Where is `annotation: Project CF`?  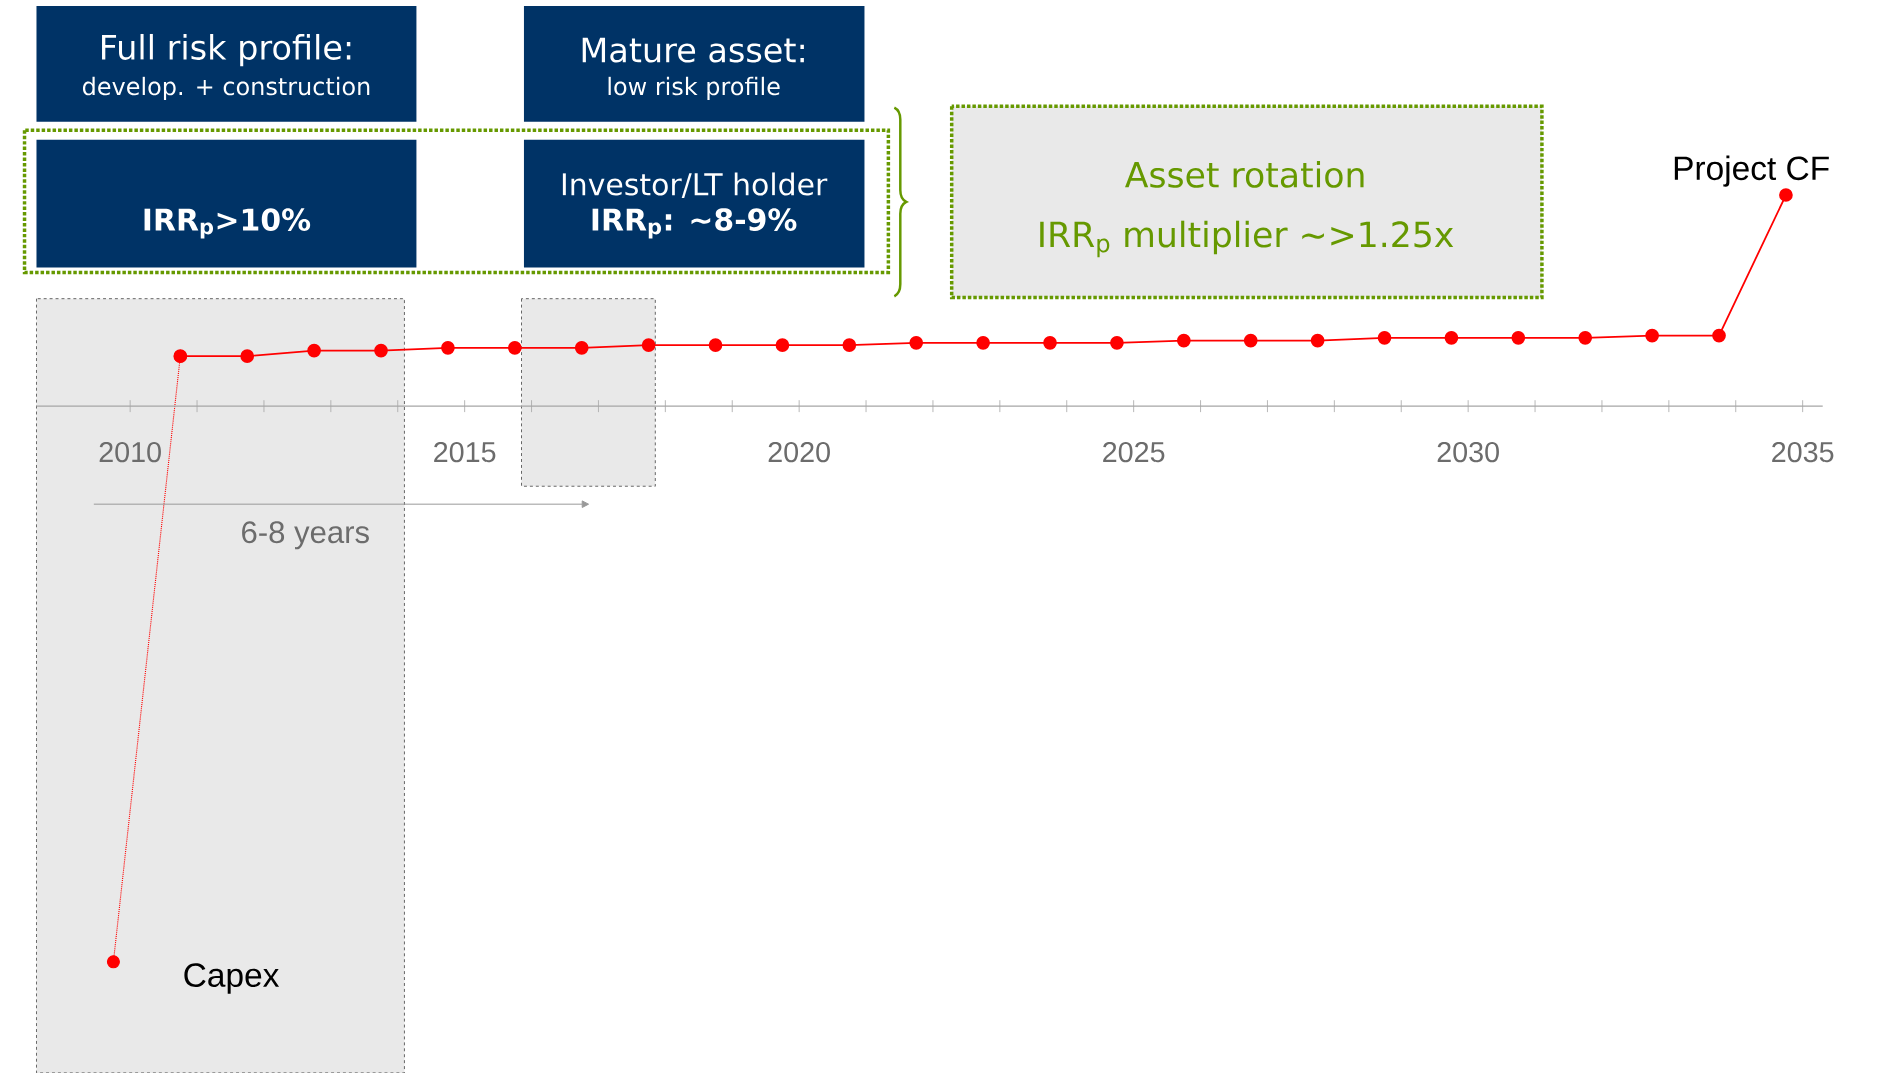 annotation: Project CF is located at coordinates (1751, 171).